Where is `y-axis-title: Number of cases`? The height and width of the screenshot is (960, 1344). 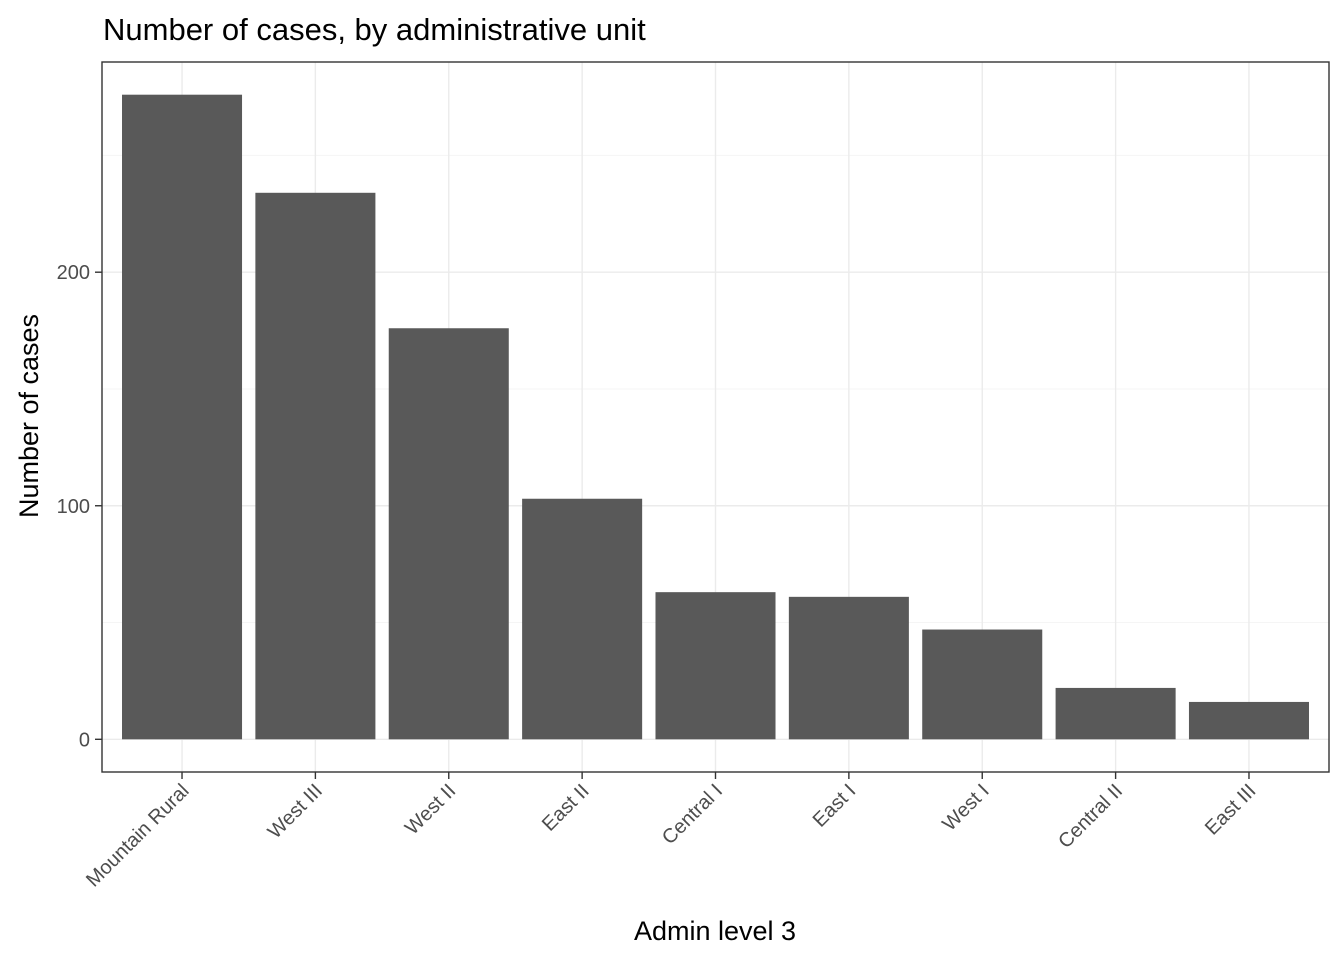 y-axis-title: Number of cases is located at coordinates (29, 416).